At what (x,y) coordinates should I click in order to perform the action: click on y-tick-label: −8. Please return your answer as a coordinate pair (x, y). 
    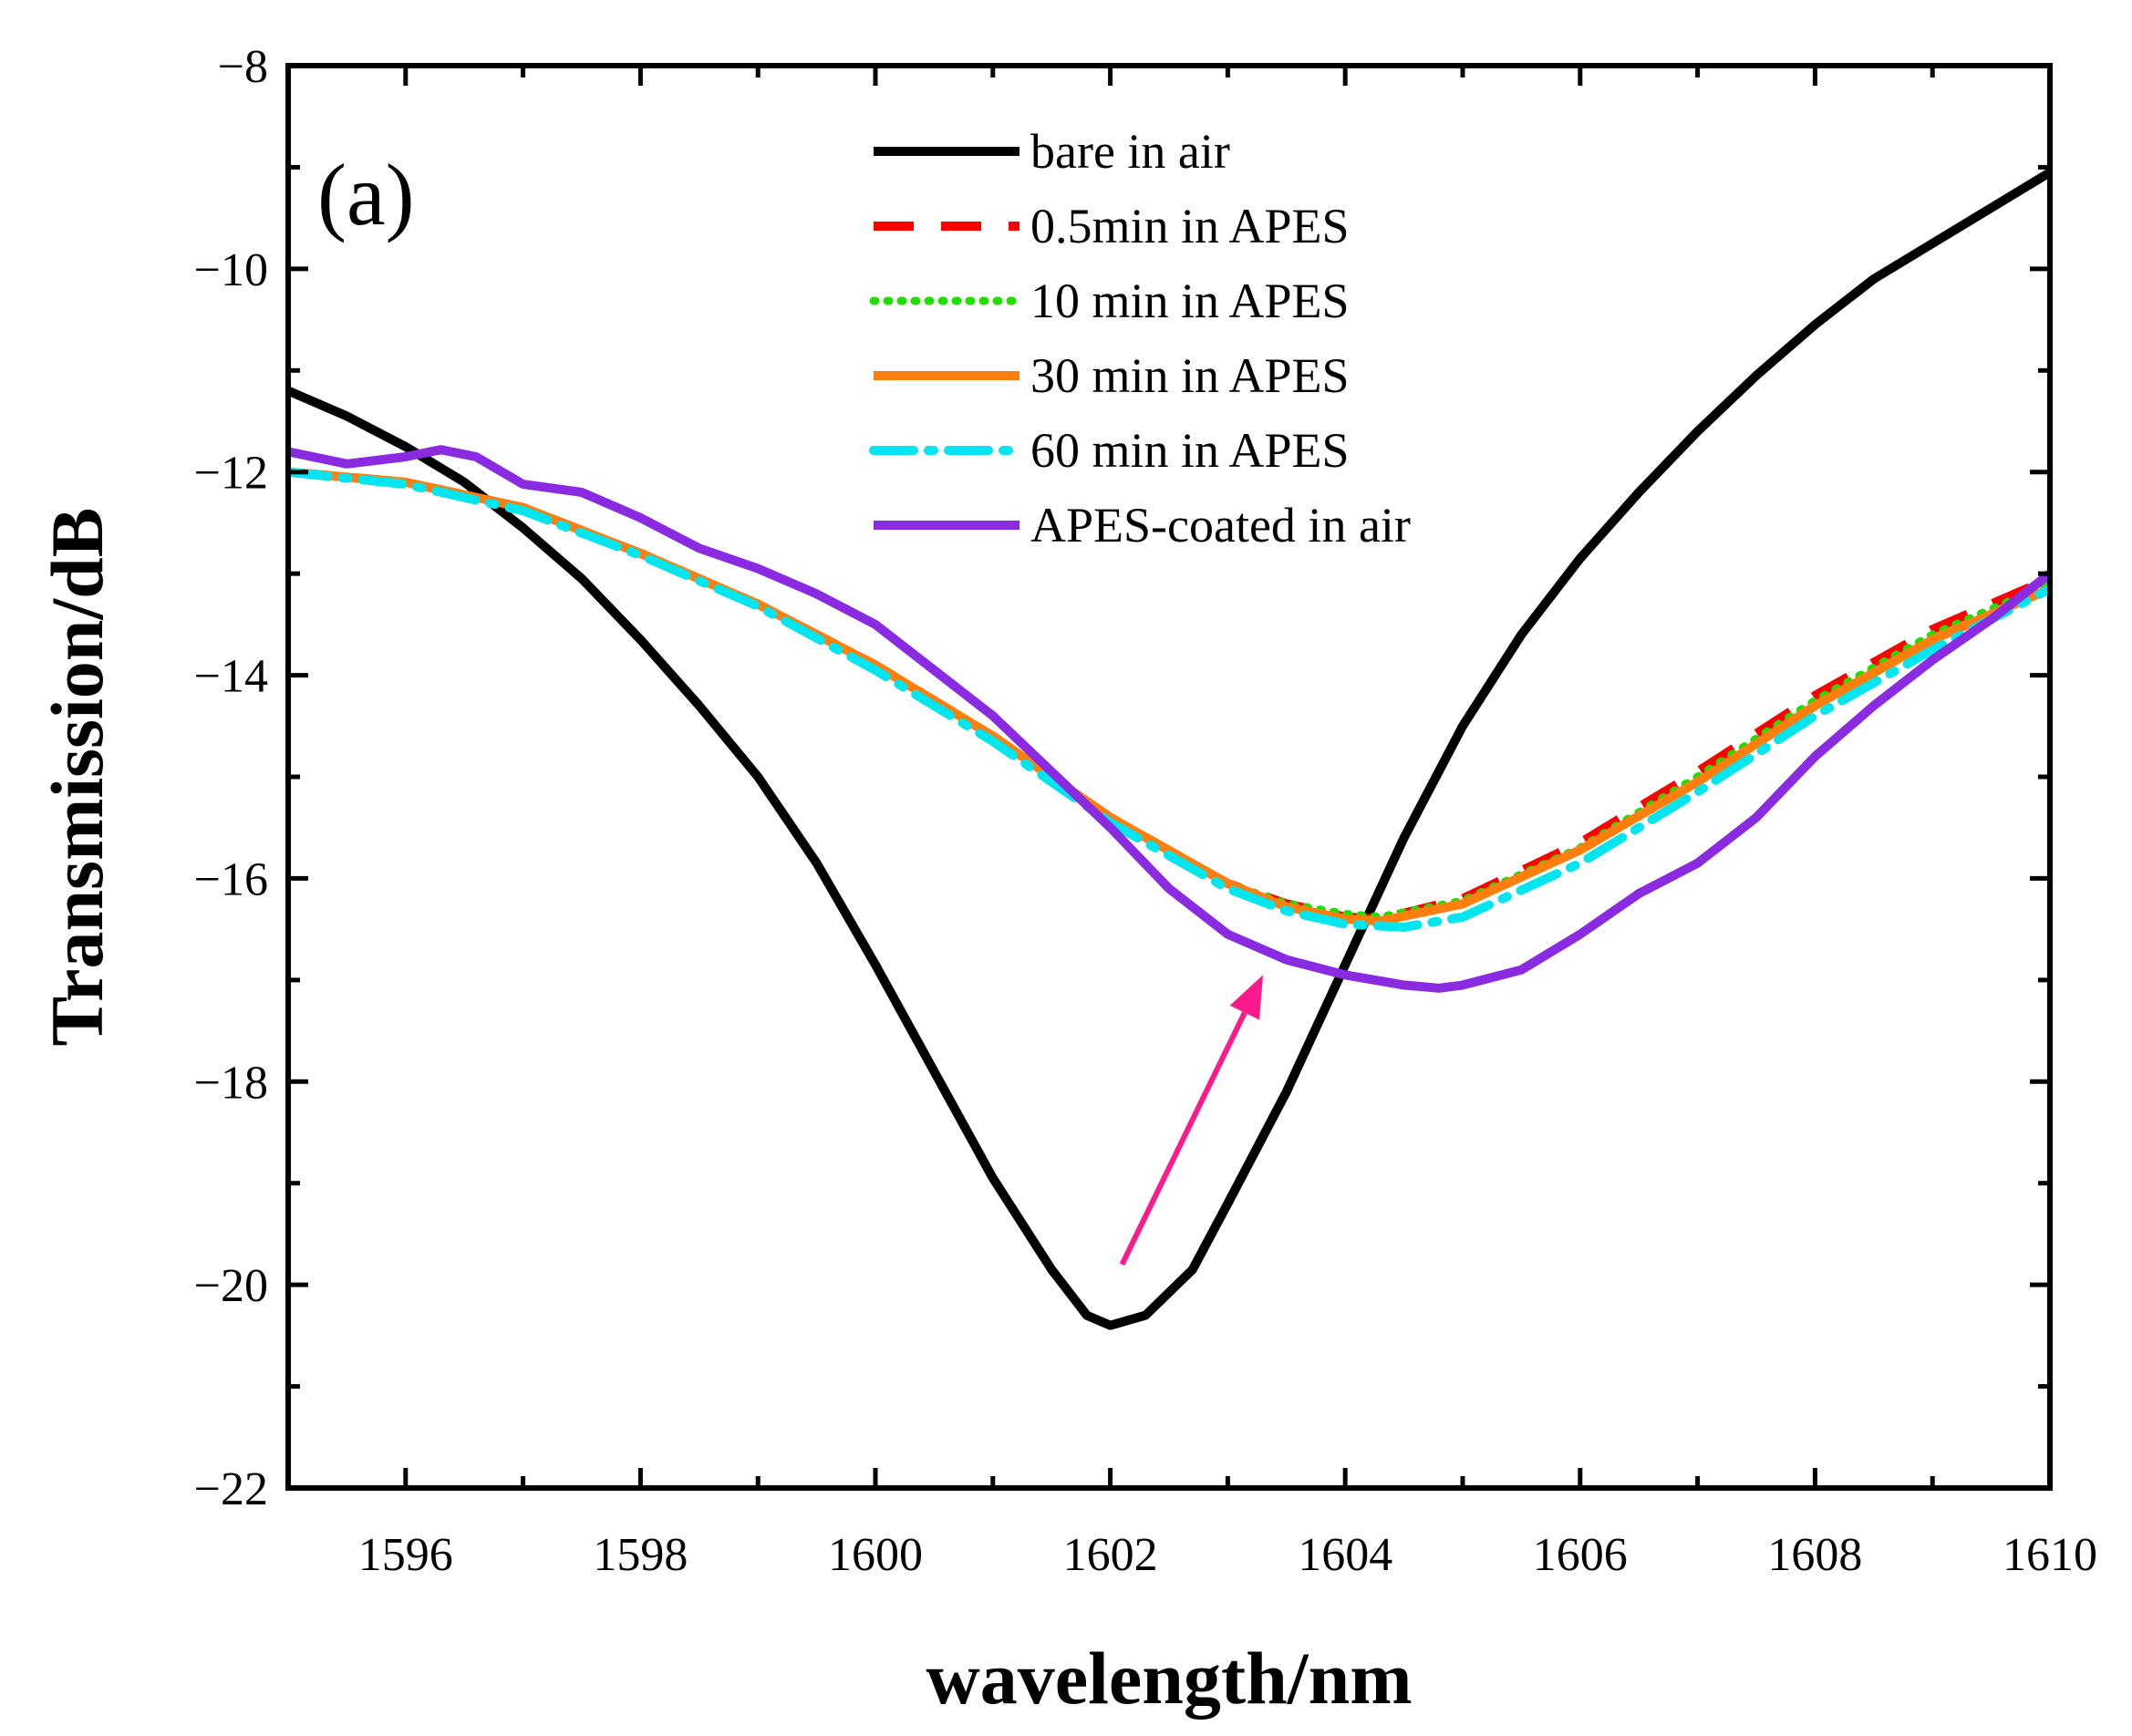
    Looking at the image, I should click on (243, 67).